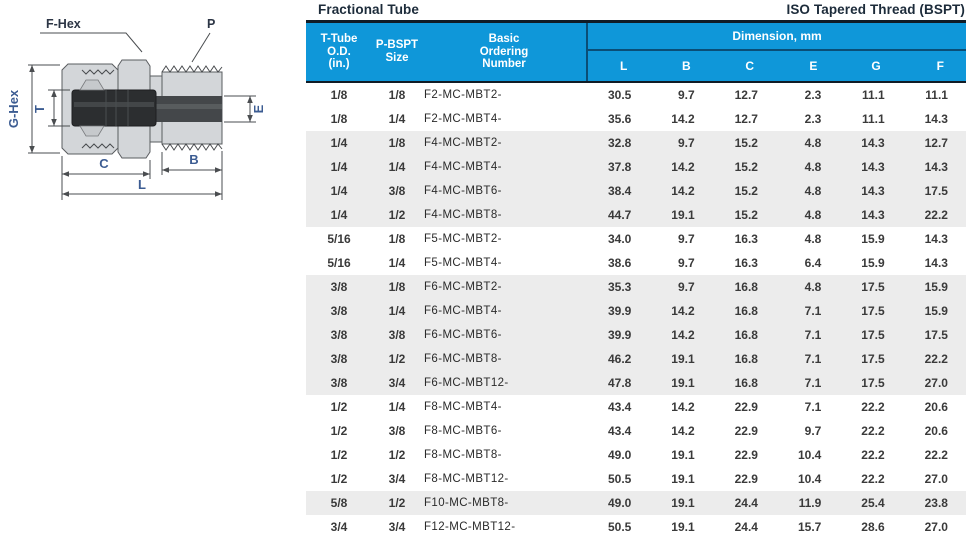 Image resolution: width=973 pixels, height=539 pixels. What do you see at coordinates (619, 455) in the screenshot?
I see `cell-dim-l: 49.0` at bounding box center [619, 455].